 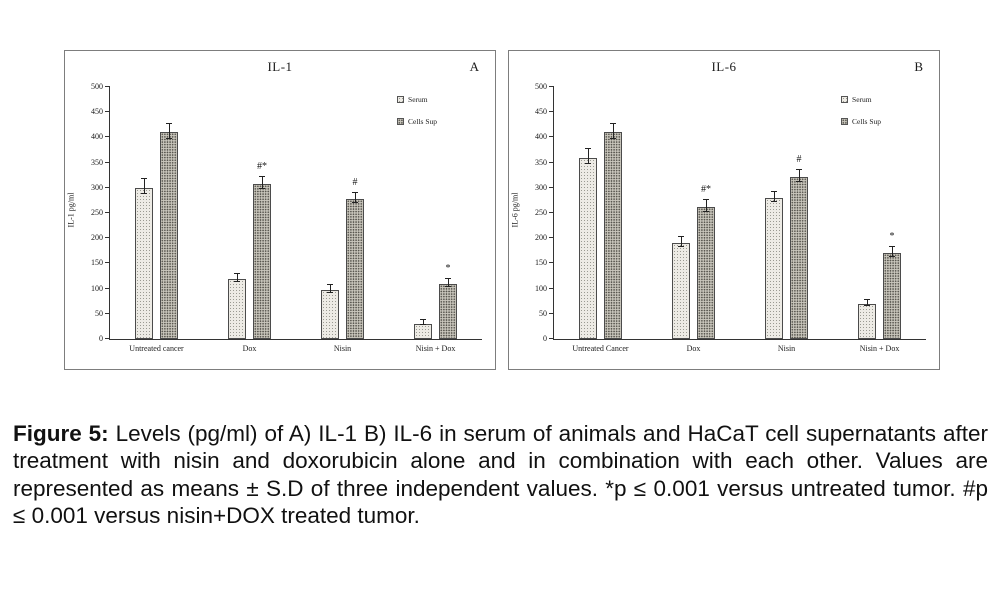 What do you see at coordinates (879, 348) in the screenshot?
I see `category-label: Nisin + Dox` at bounding box center [879, 348].